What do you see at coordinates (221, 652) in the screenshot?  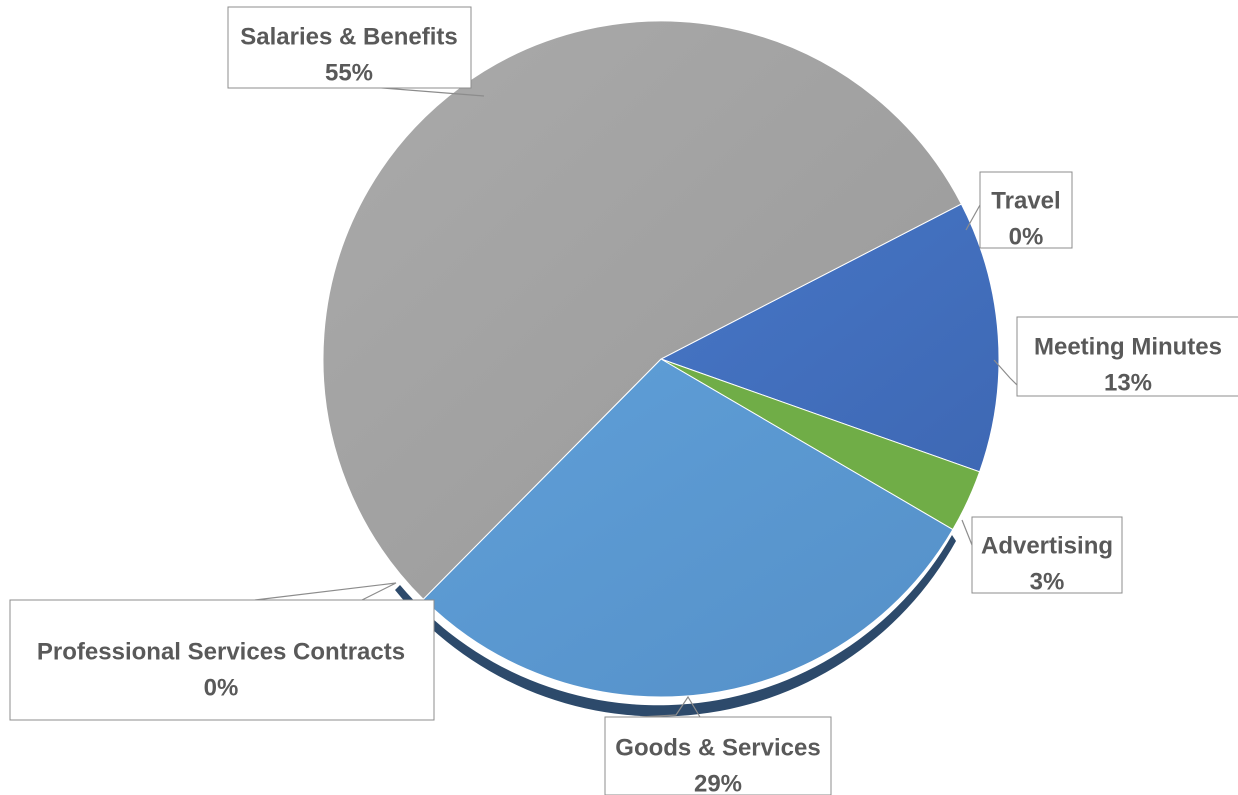 I see `slice-name-label: Professional Services Contracts` at bounding box center [221, 652].